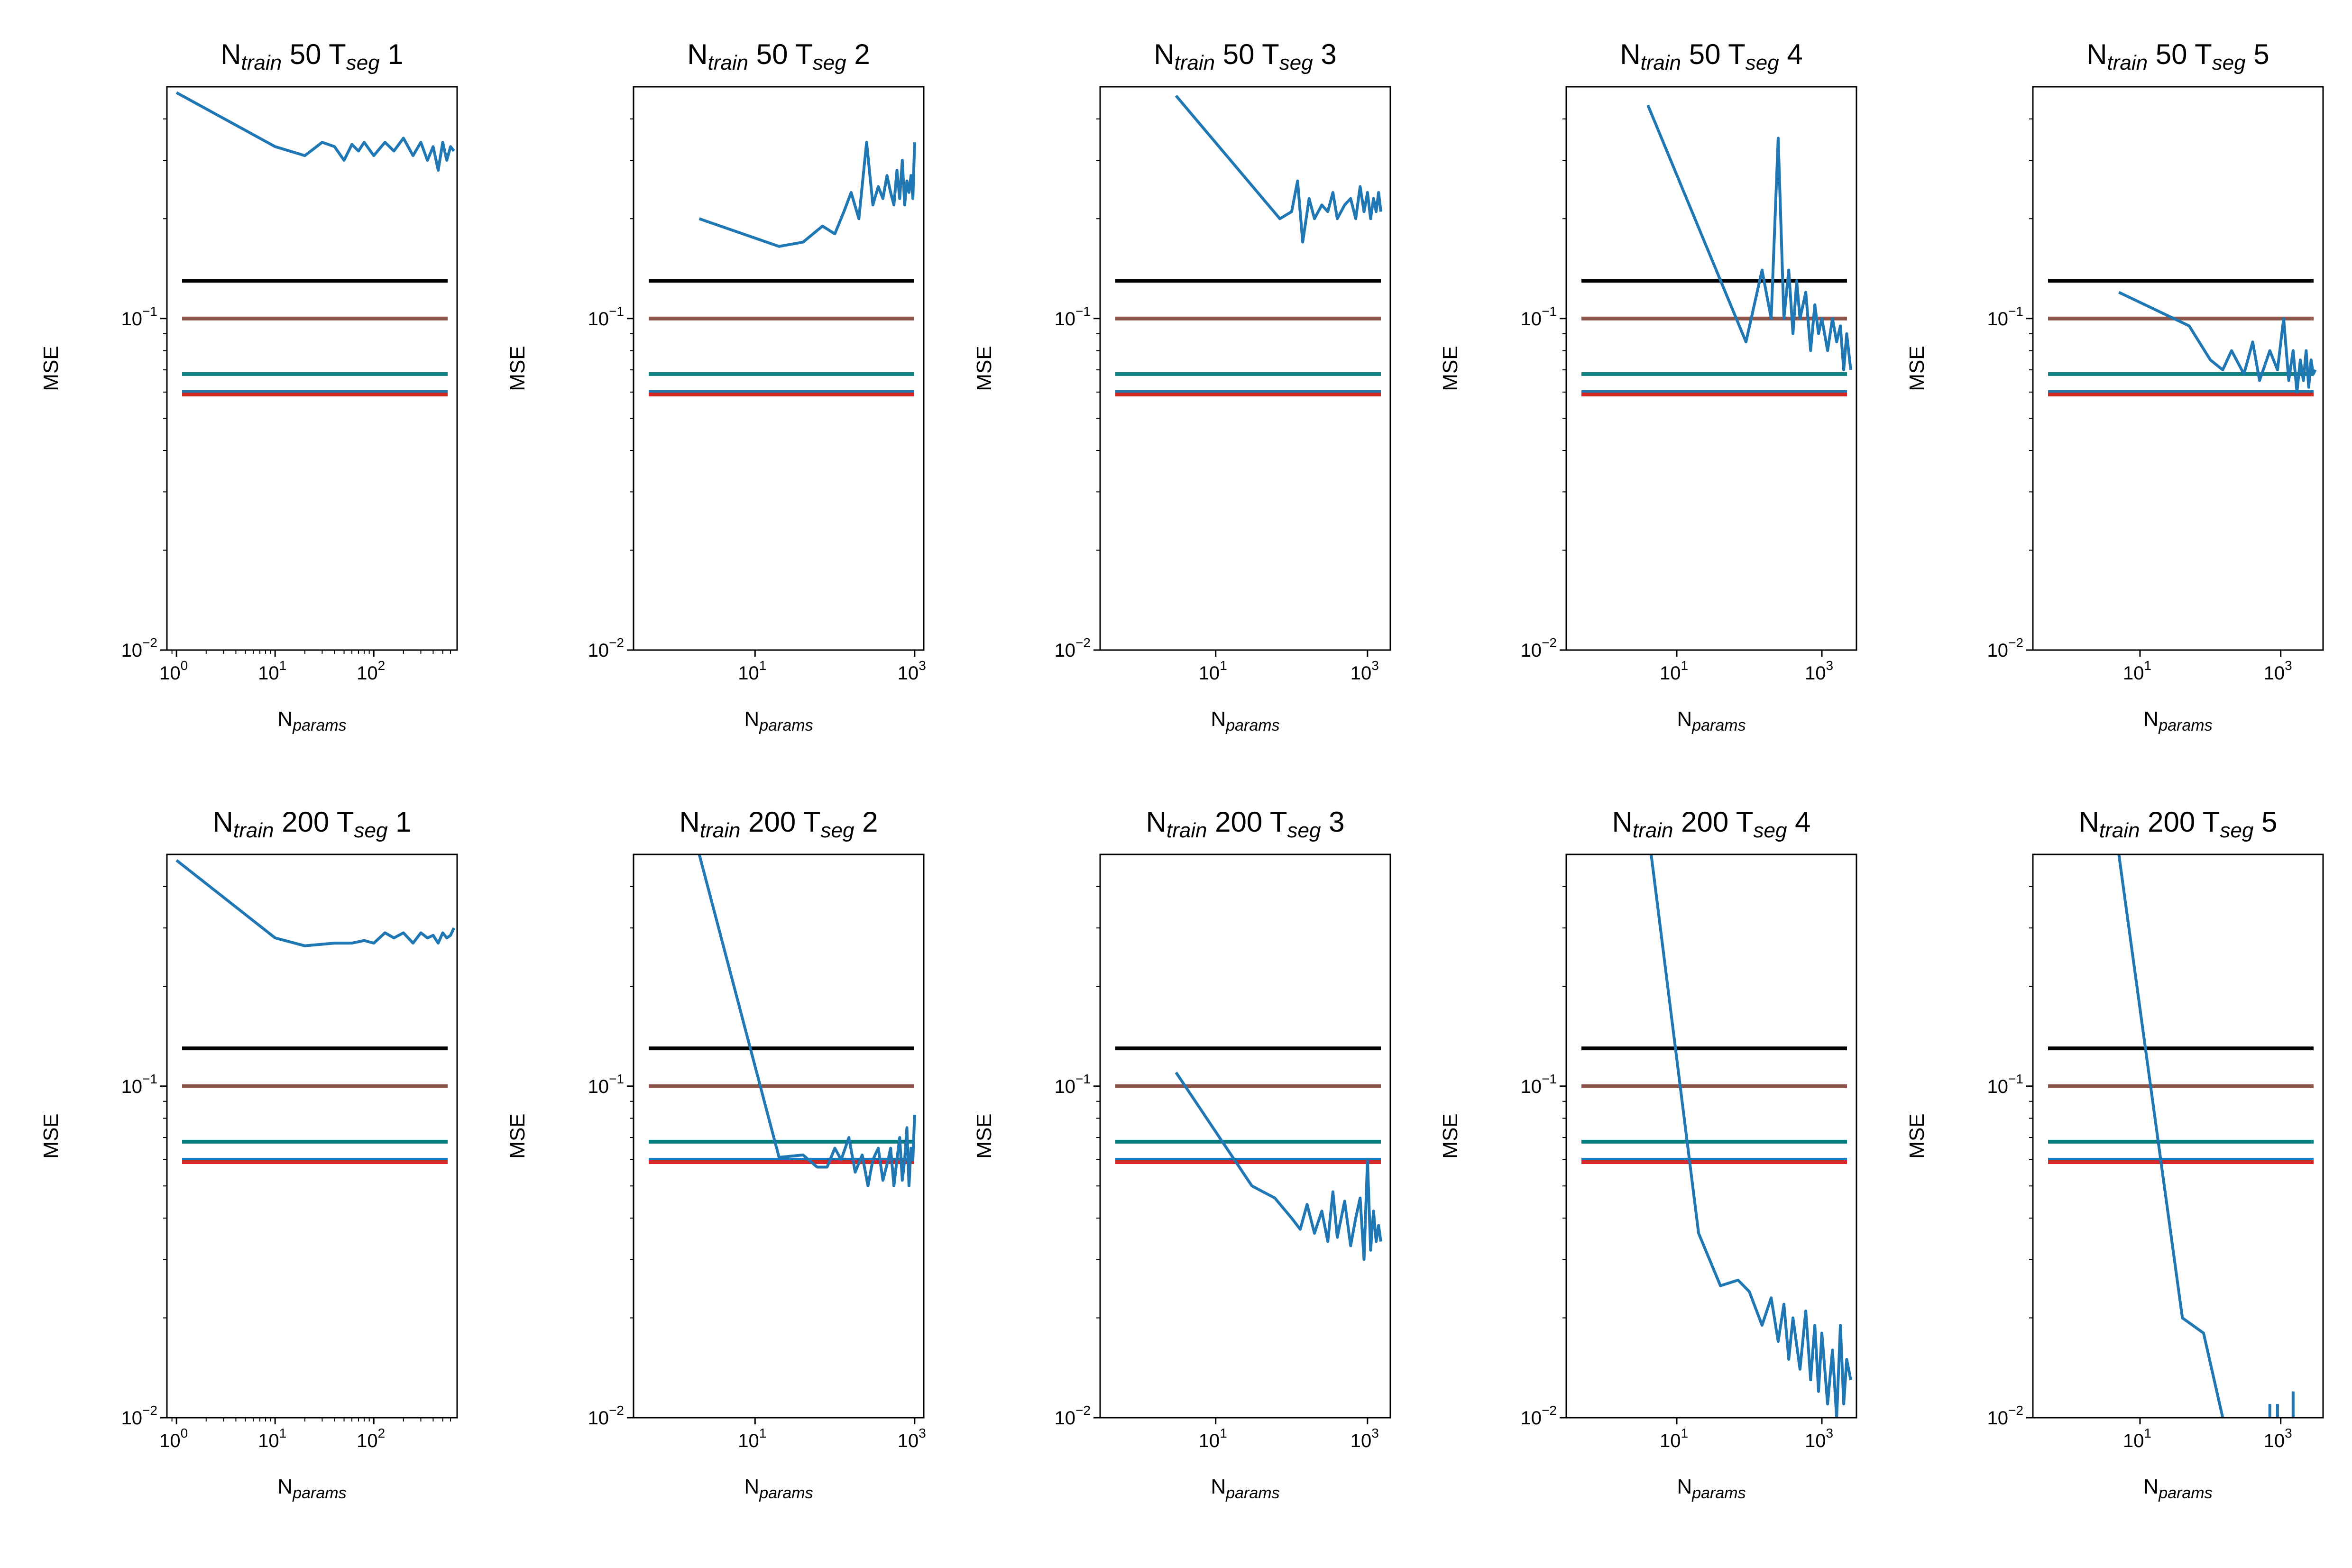 The image size is (2352, 1568). Describe the element at coordinates (2265, 822) in the screenshot. I see `title-seg-value: 5` at that location.